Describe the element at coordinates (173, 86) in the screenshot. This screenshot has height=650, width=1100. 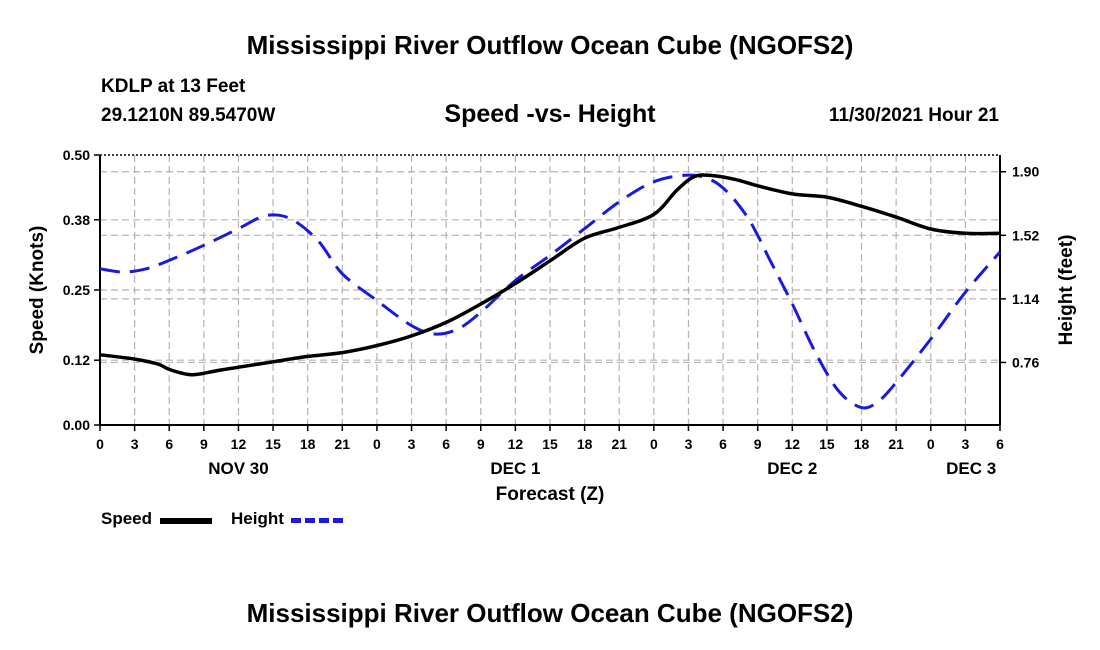
I see `station-label: KDLP at 13 Feet` at that location.